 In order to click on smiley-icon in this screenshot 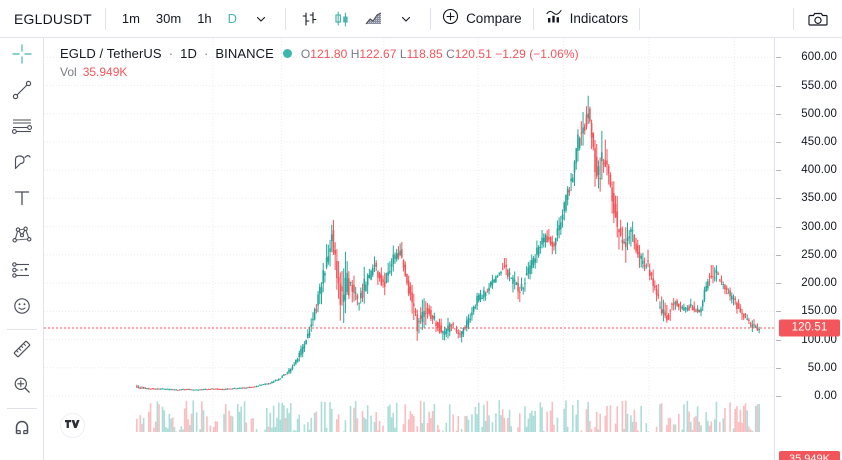, I will do `click(22, 308)`.